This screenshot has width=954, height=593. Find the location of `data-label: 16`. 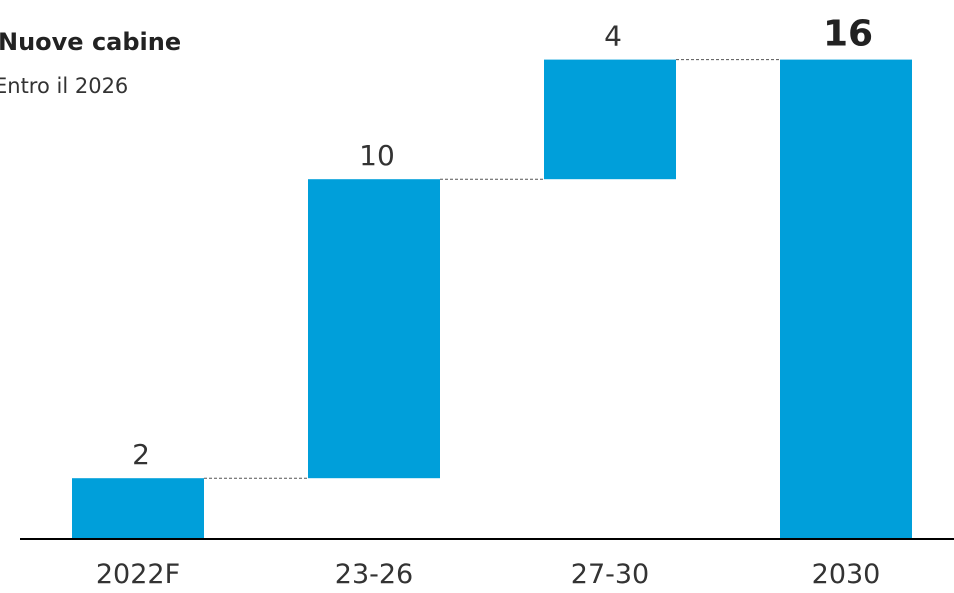

data-label: 16 is located at coordinates (848, 34).